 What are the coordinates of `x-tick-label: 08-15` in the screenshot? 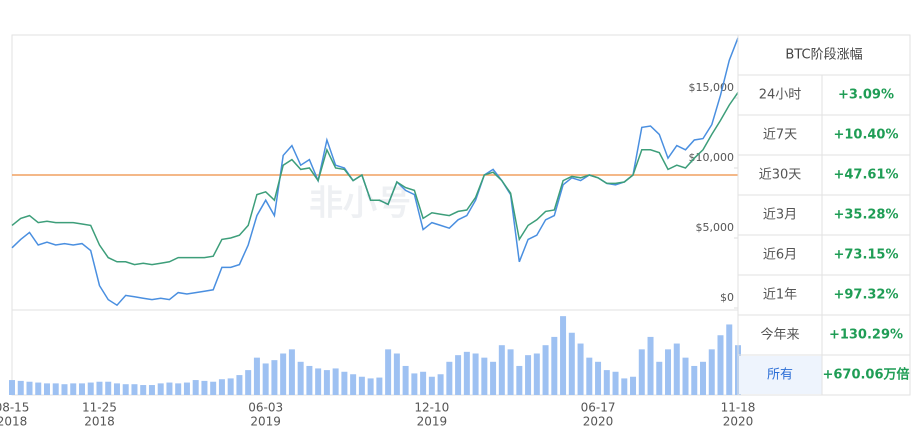 It's located at (14, 408).